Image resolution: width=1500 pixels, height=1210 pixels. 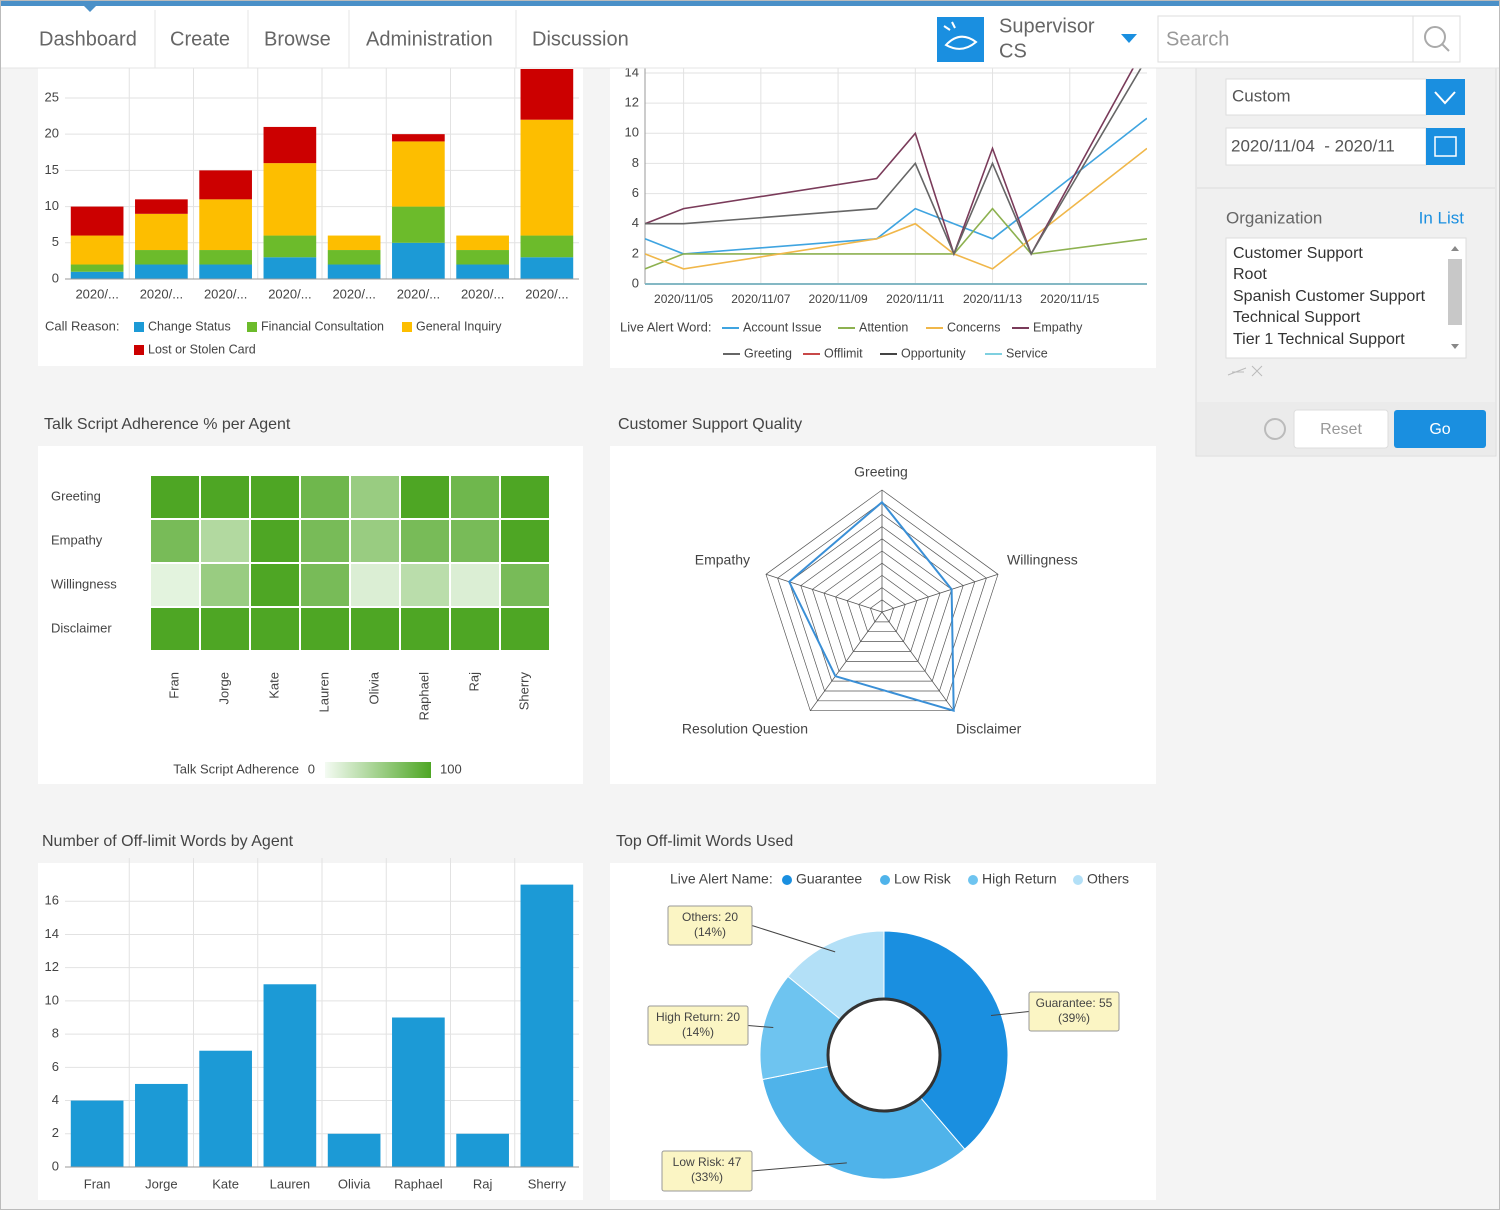 I want to click on calendar-button, so click(x=1445, y=146).